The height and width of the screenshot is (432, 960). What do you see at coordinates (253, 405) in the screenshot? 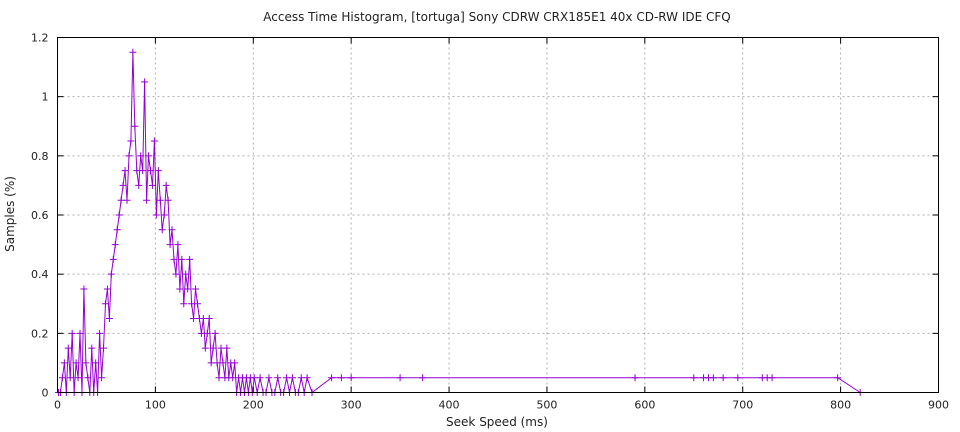
I see `x-tick-label: 200` at bounding box center [253, 405].